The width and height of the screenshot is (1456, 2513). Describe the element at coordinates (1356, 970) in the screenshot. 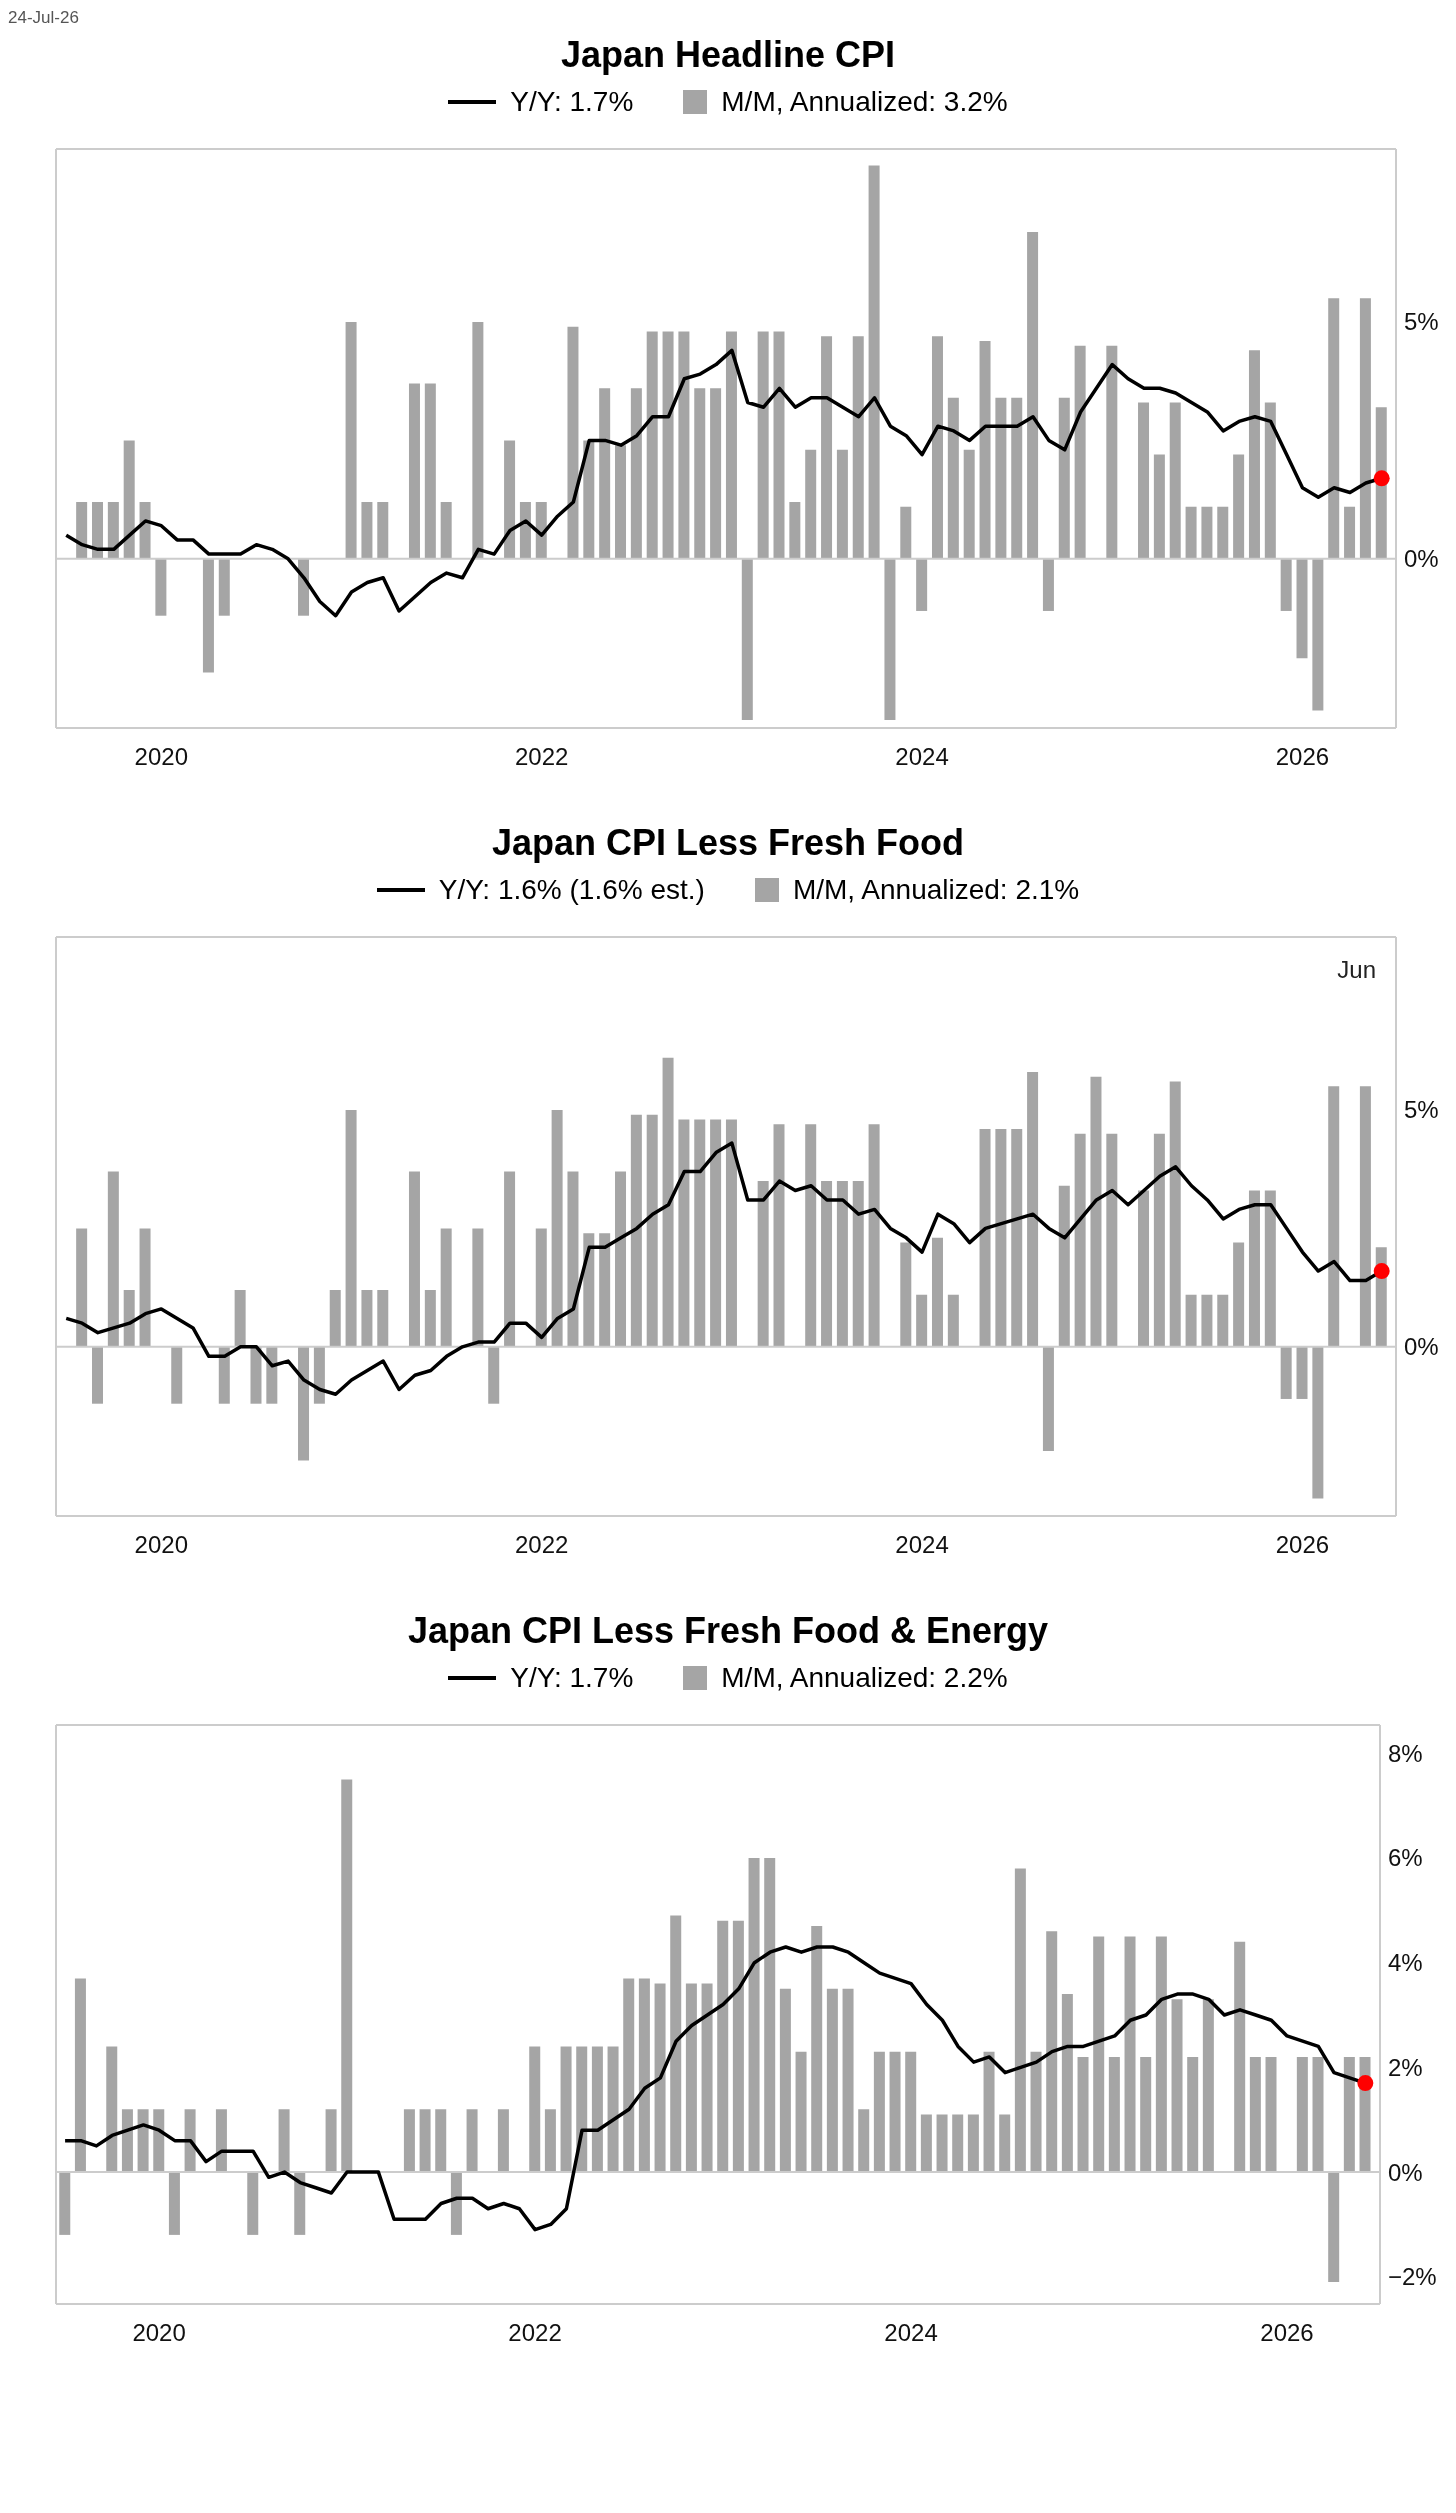

I see `annotation: Jun` at that location.